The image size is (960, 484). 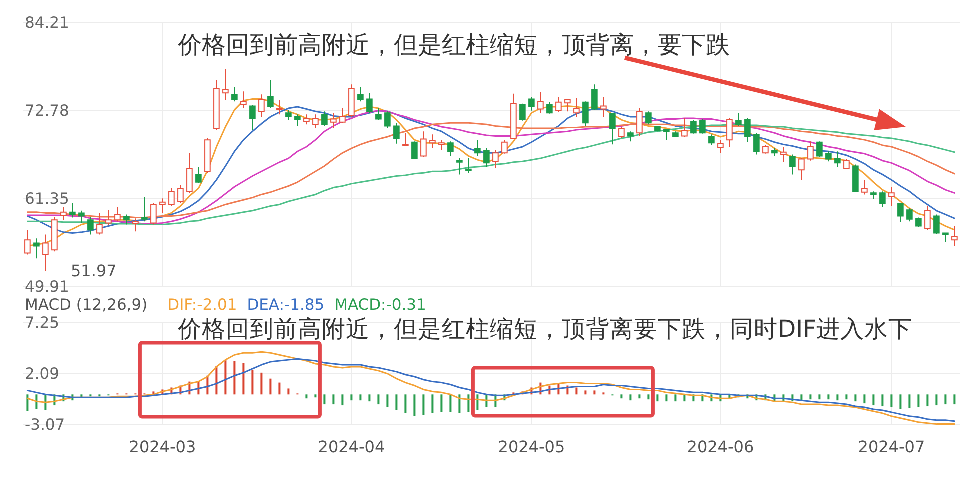 I want to click on chart-title: MACD (12,26,9), so click(x=86, y=305).